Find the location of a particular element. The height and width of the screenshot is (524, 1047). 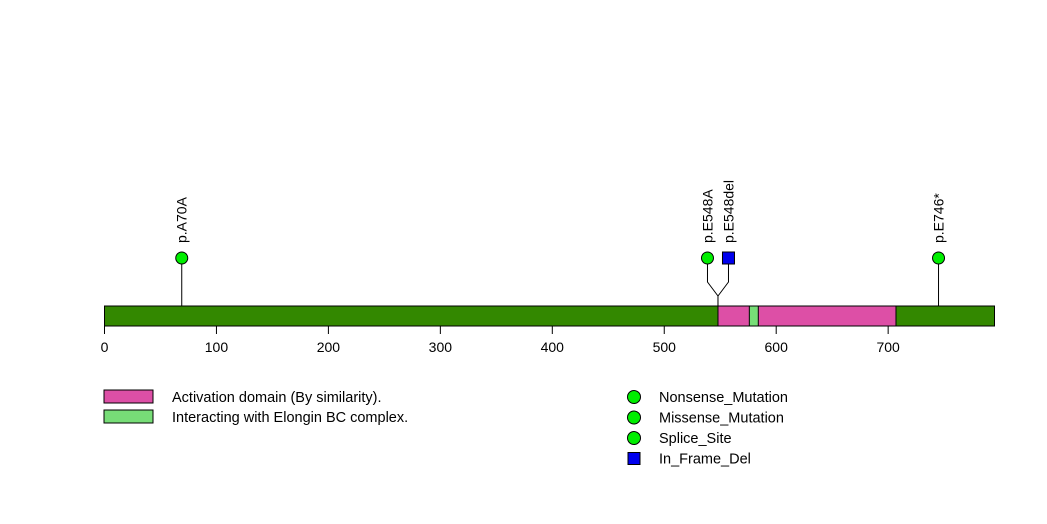

mutation-labels: p.A70A p.E548A p.E548del p.E746* is located at coordinates (560, 211).